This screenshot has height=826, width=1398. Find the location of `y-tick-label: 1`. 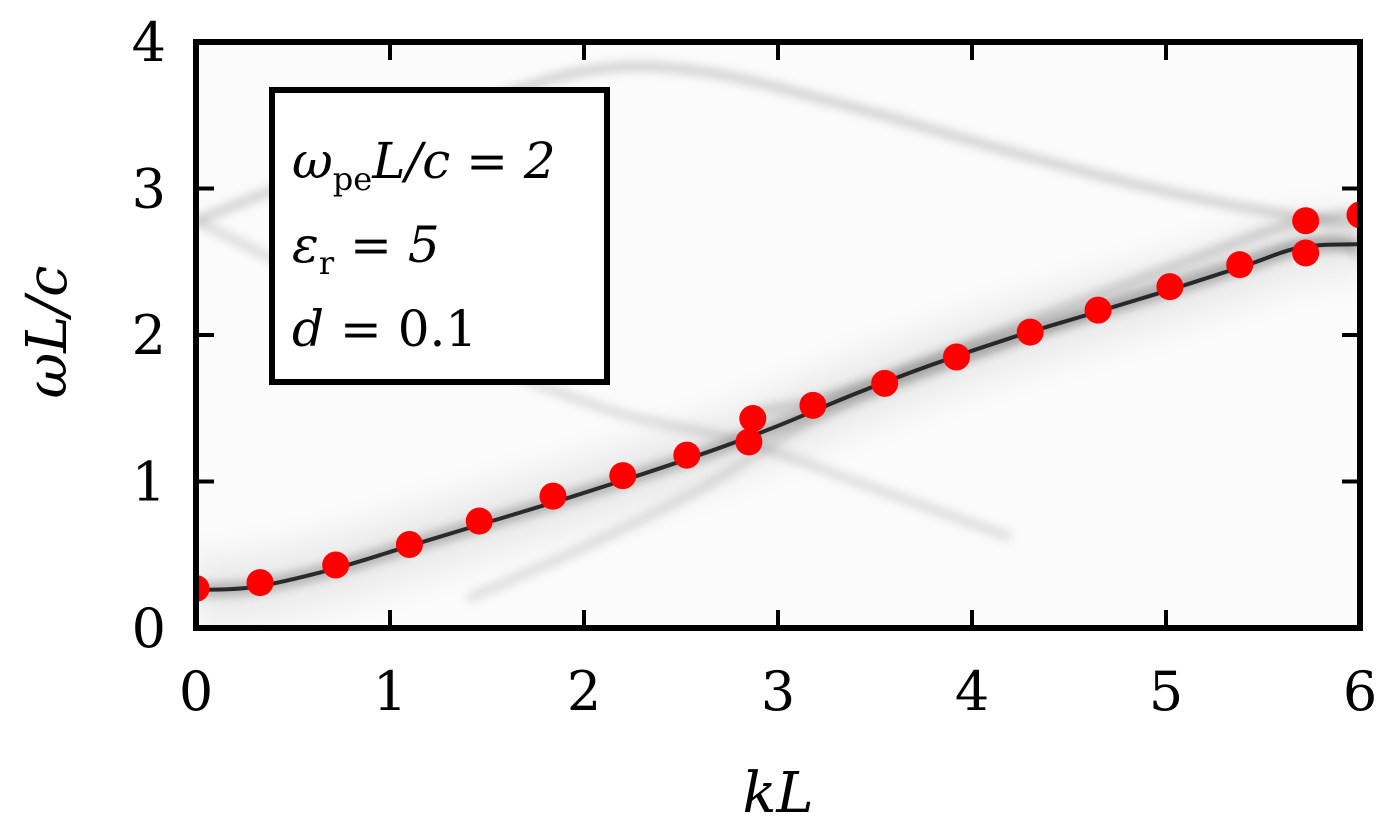

y-tick-label: 1 is located at coordinates (149, 482).